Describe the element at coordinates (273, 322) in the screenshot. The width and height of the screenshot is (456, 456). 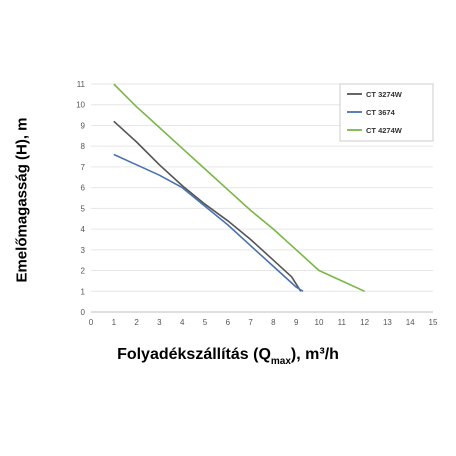
I see `x-tick-8: 8` at that location.